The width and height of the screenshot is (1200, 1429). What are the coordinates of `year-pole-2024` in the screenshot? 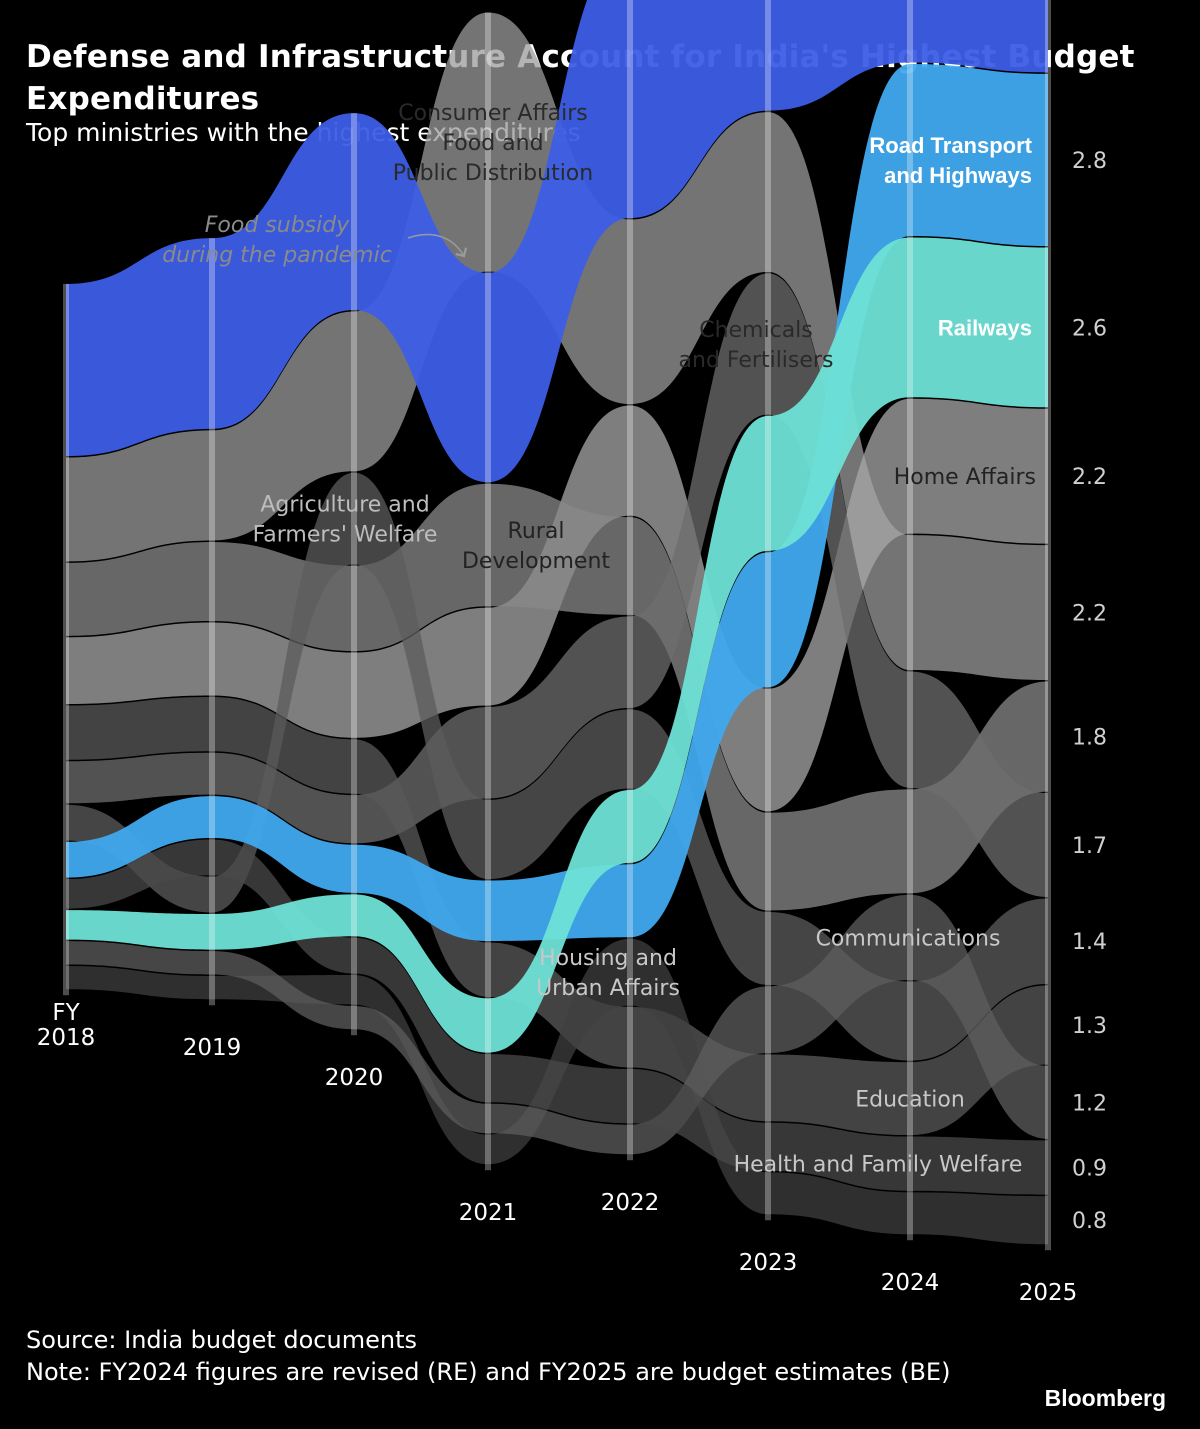 It's located at (910, 620).